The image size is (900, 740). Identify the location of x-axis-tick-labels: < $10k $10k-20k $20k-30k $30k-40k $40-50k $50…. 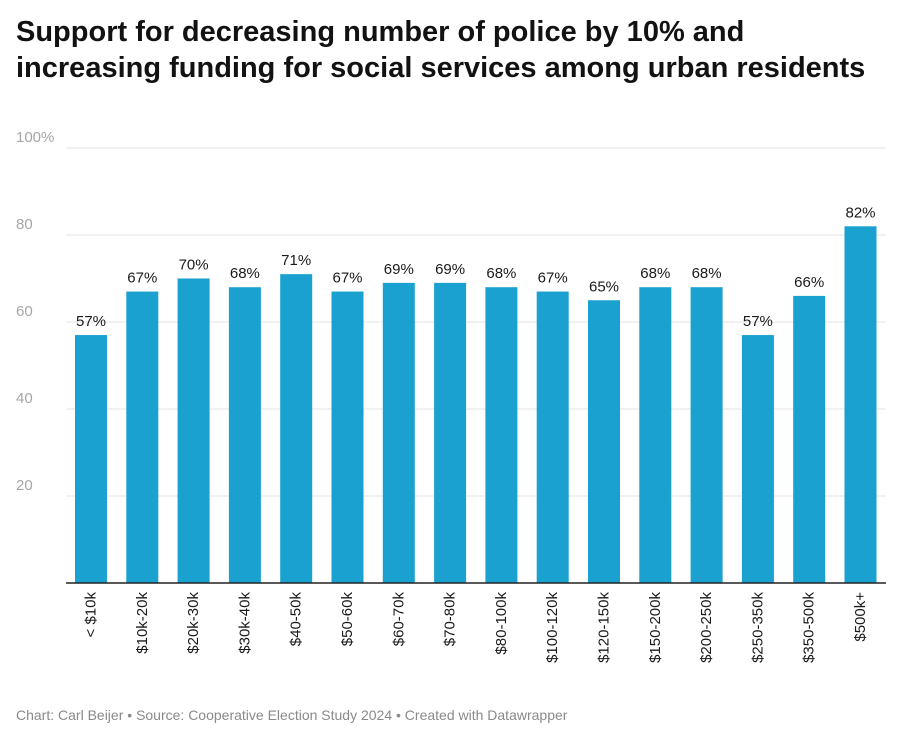
(476, 627).